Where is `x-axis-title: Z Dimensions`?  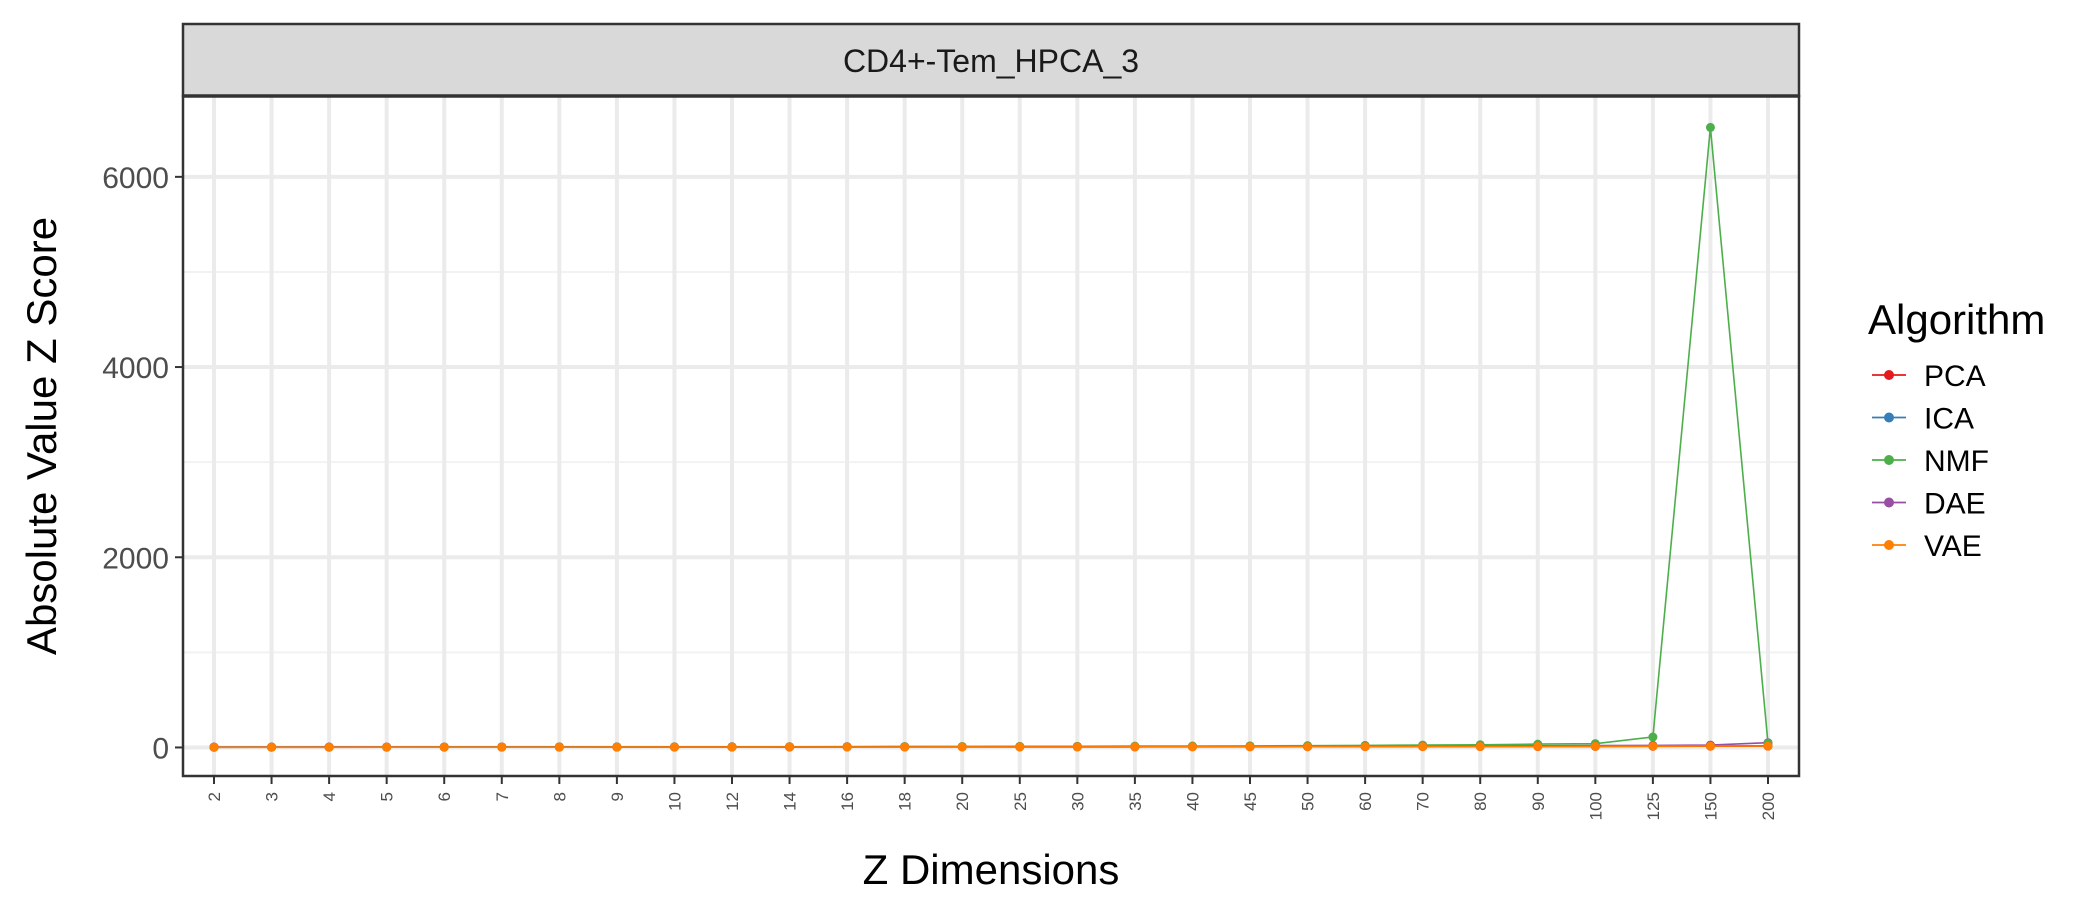
x-axis-title: Z Dimensions is located at coordinates (991, 869).